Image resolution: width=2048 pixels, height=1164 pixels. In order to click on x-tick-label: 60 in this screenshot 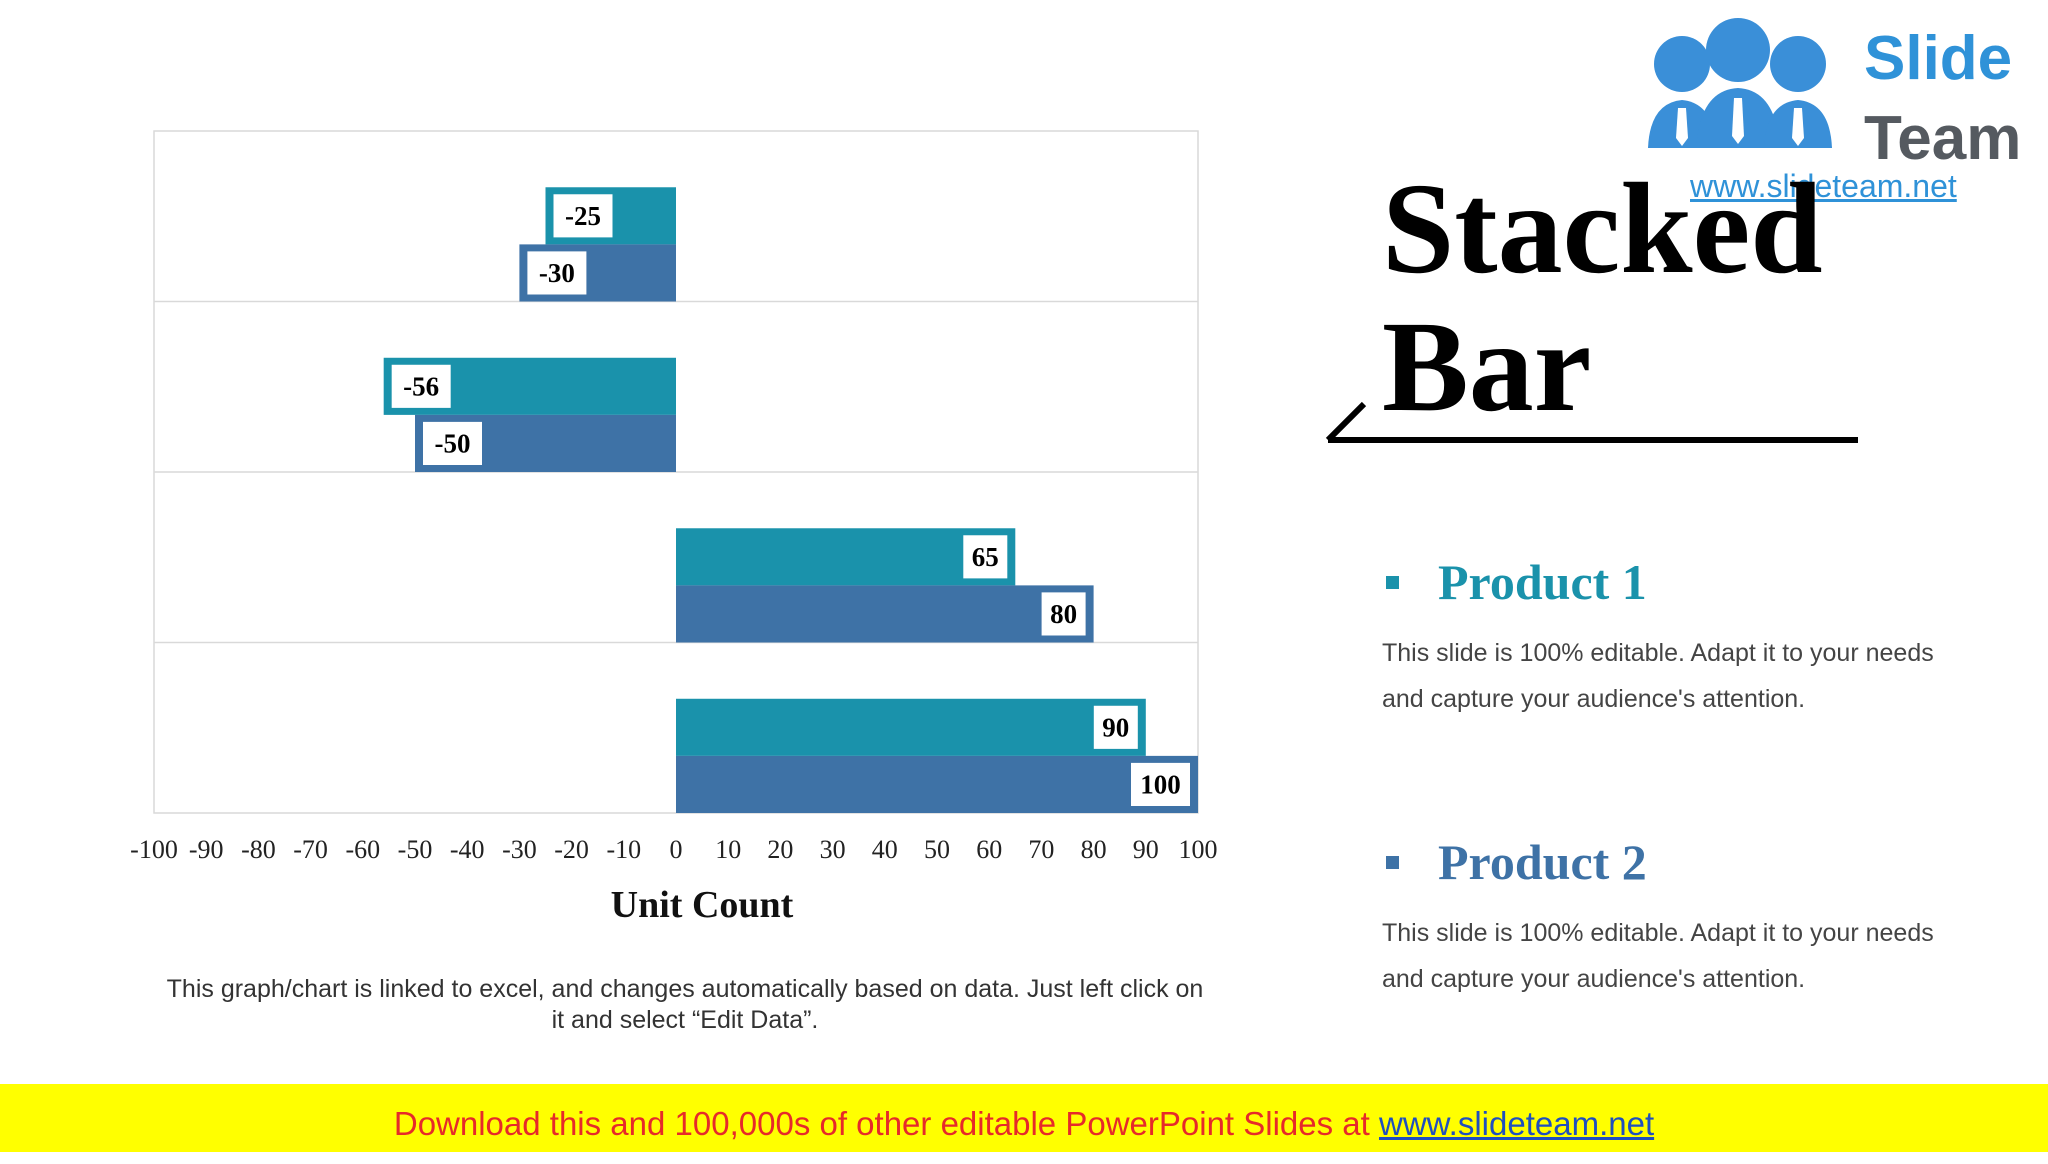, I will do `click(989, 849)`.